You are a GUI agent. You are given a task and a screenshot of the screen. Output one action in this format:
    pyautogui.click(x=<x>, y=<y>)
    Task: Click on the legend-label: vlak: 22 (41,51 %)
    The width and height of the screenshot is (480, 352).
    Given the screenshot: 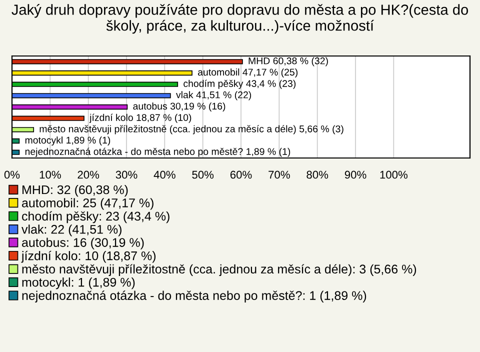 What is the action you would take?
    pyautogui.click(x=72, y=230)
    